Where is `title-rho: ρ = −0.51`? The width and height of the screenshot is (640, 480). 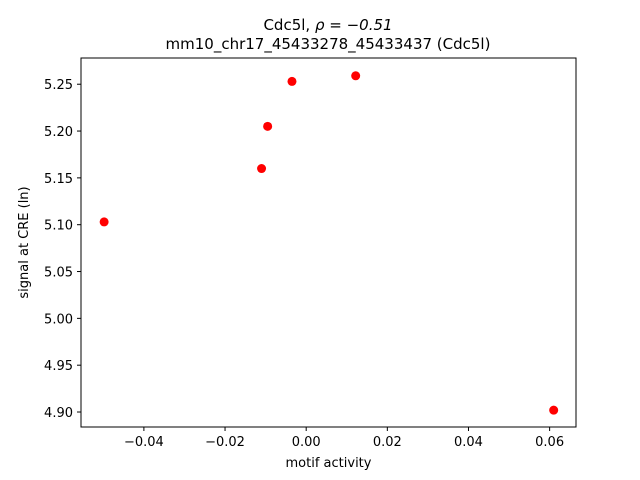
title-rho: ρ = −0.51 is located at coordinates (354, 25).